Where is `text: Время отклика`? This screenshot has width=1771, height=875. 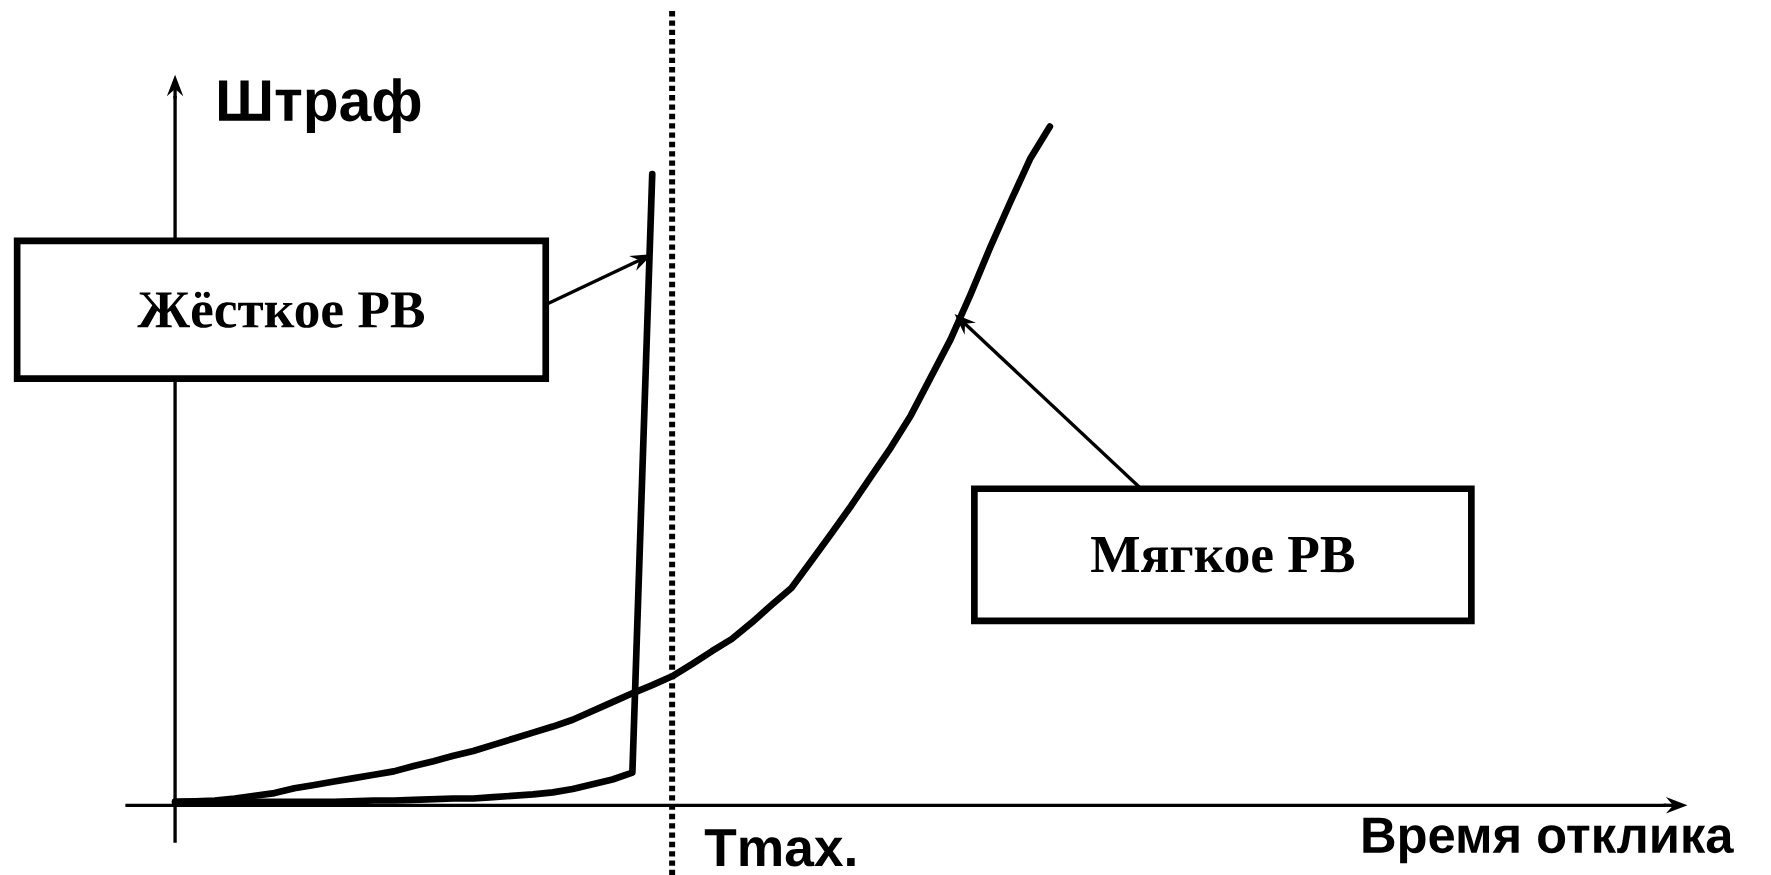
text: Время отклика is located at coordinates (1548, 840).